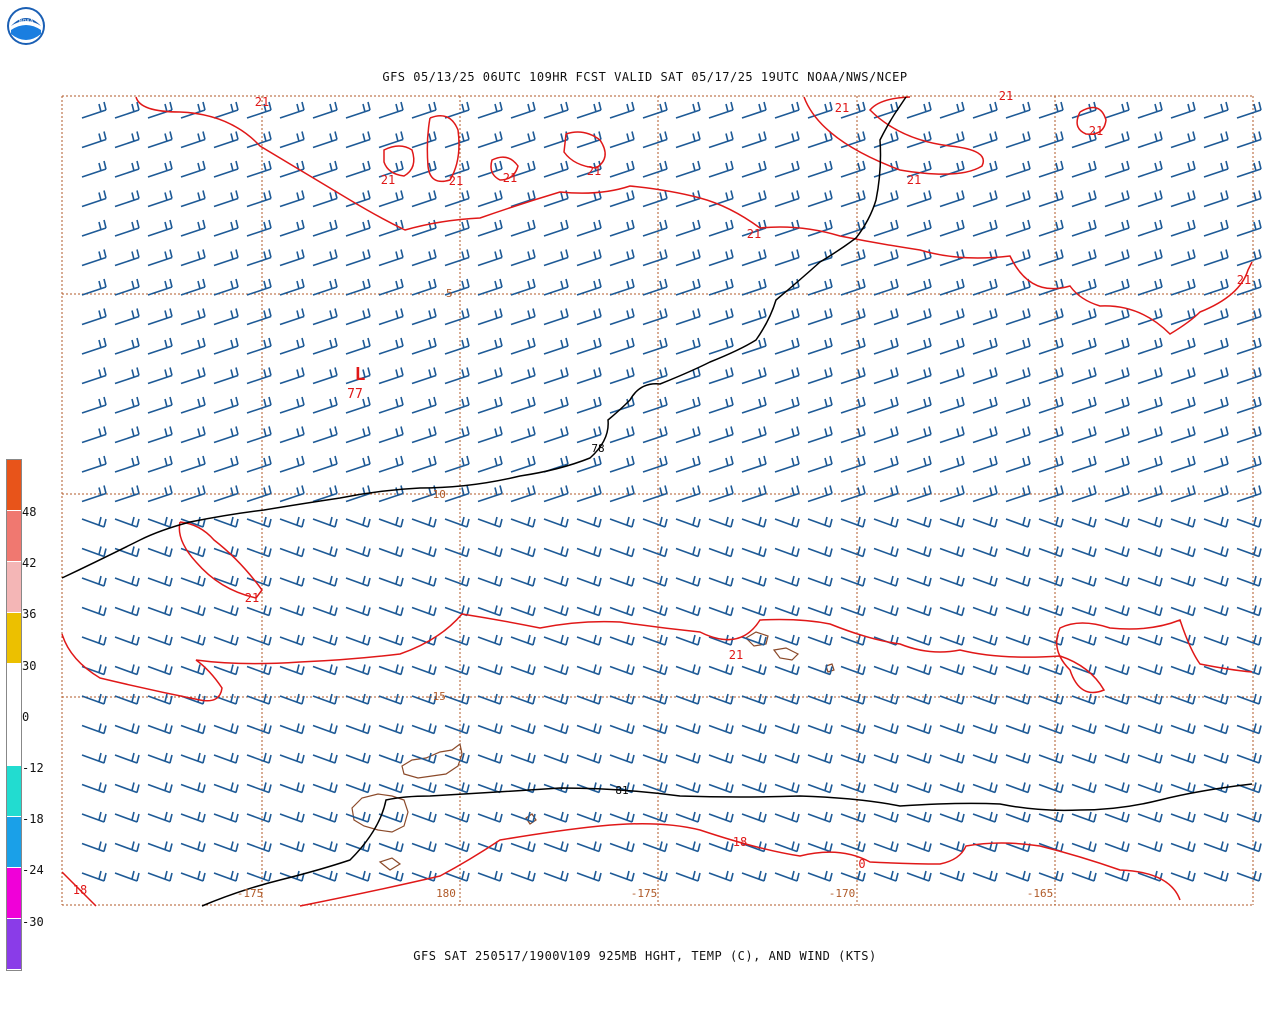  Describe the element at coordinates (355, 394) in the screenshot. I see `low-pressure-value: 77` at that location.